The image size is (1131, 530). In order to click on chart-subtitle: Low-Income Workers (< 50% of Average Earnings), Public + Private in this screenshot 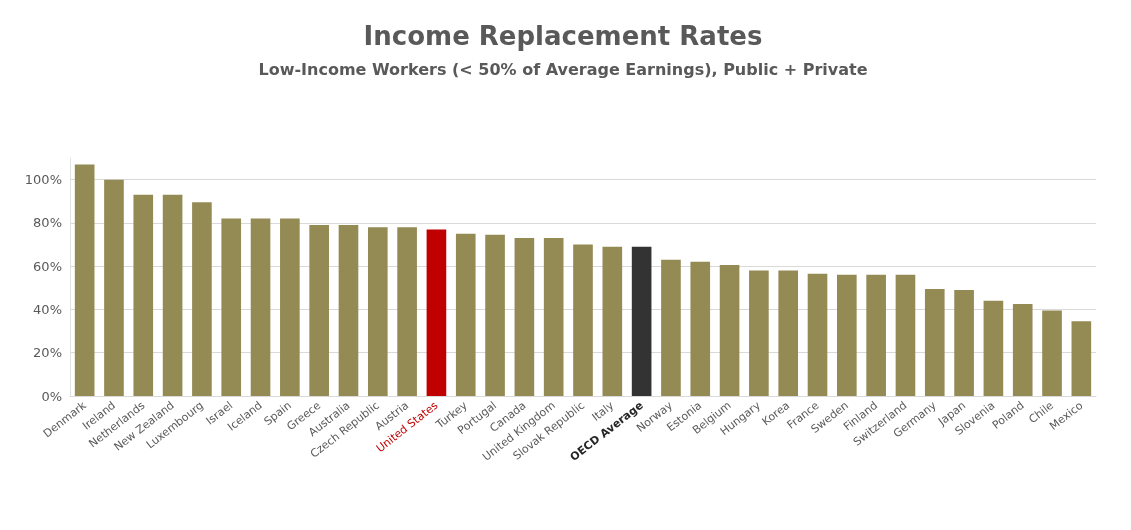, I will do `click(563, 69)`.